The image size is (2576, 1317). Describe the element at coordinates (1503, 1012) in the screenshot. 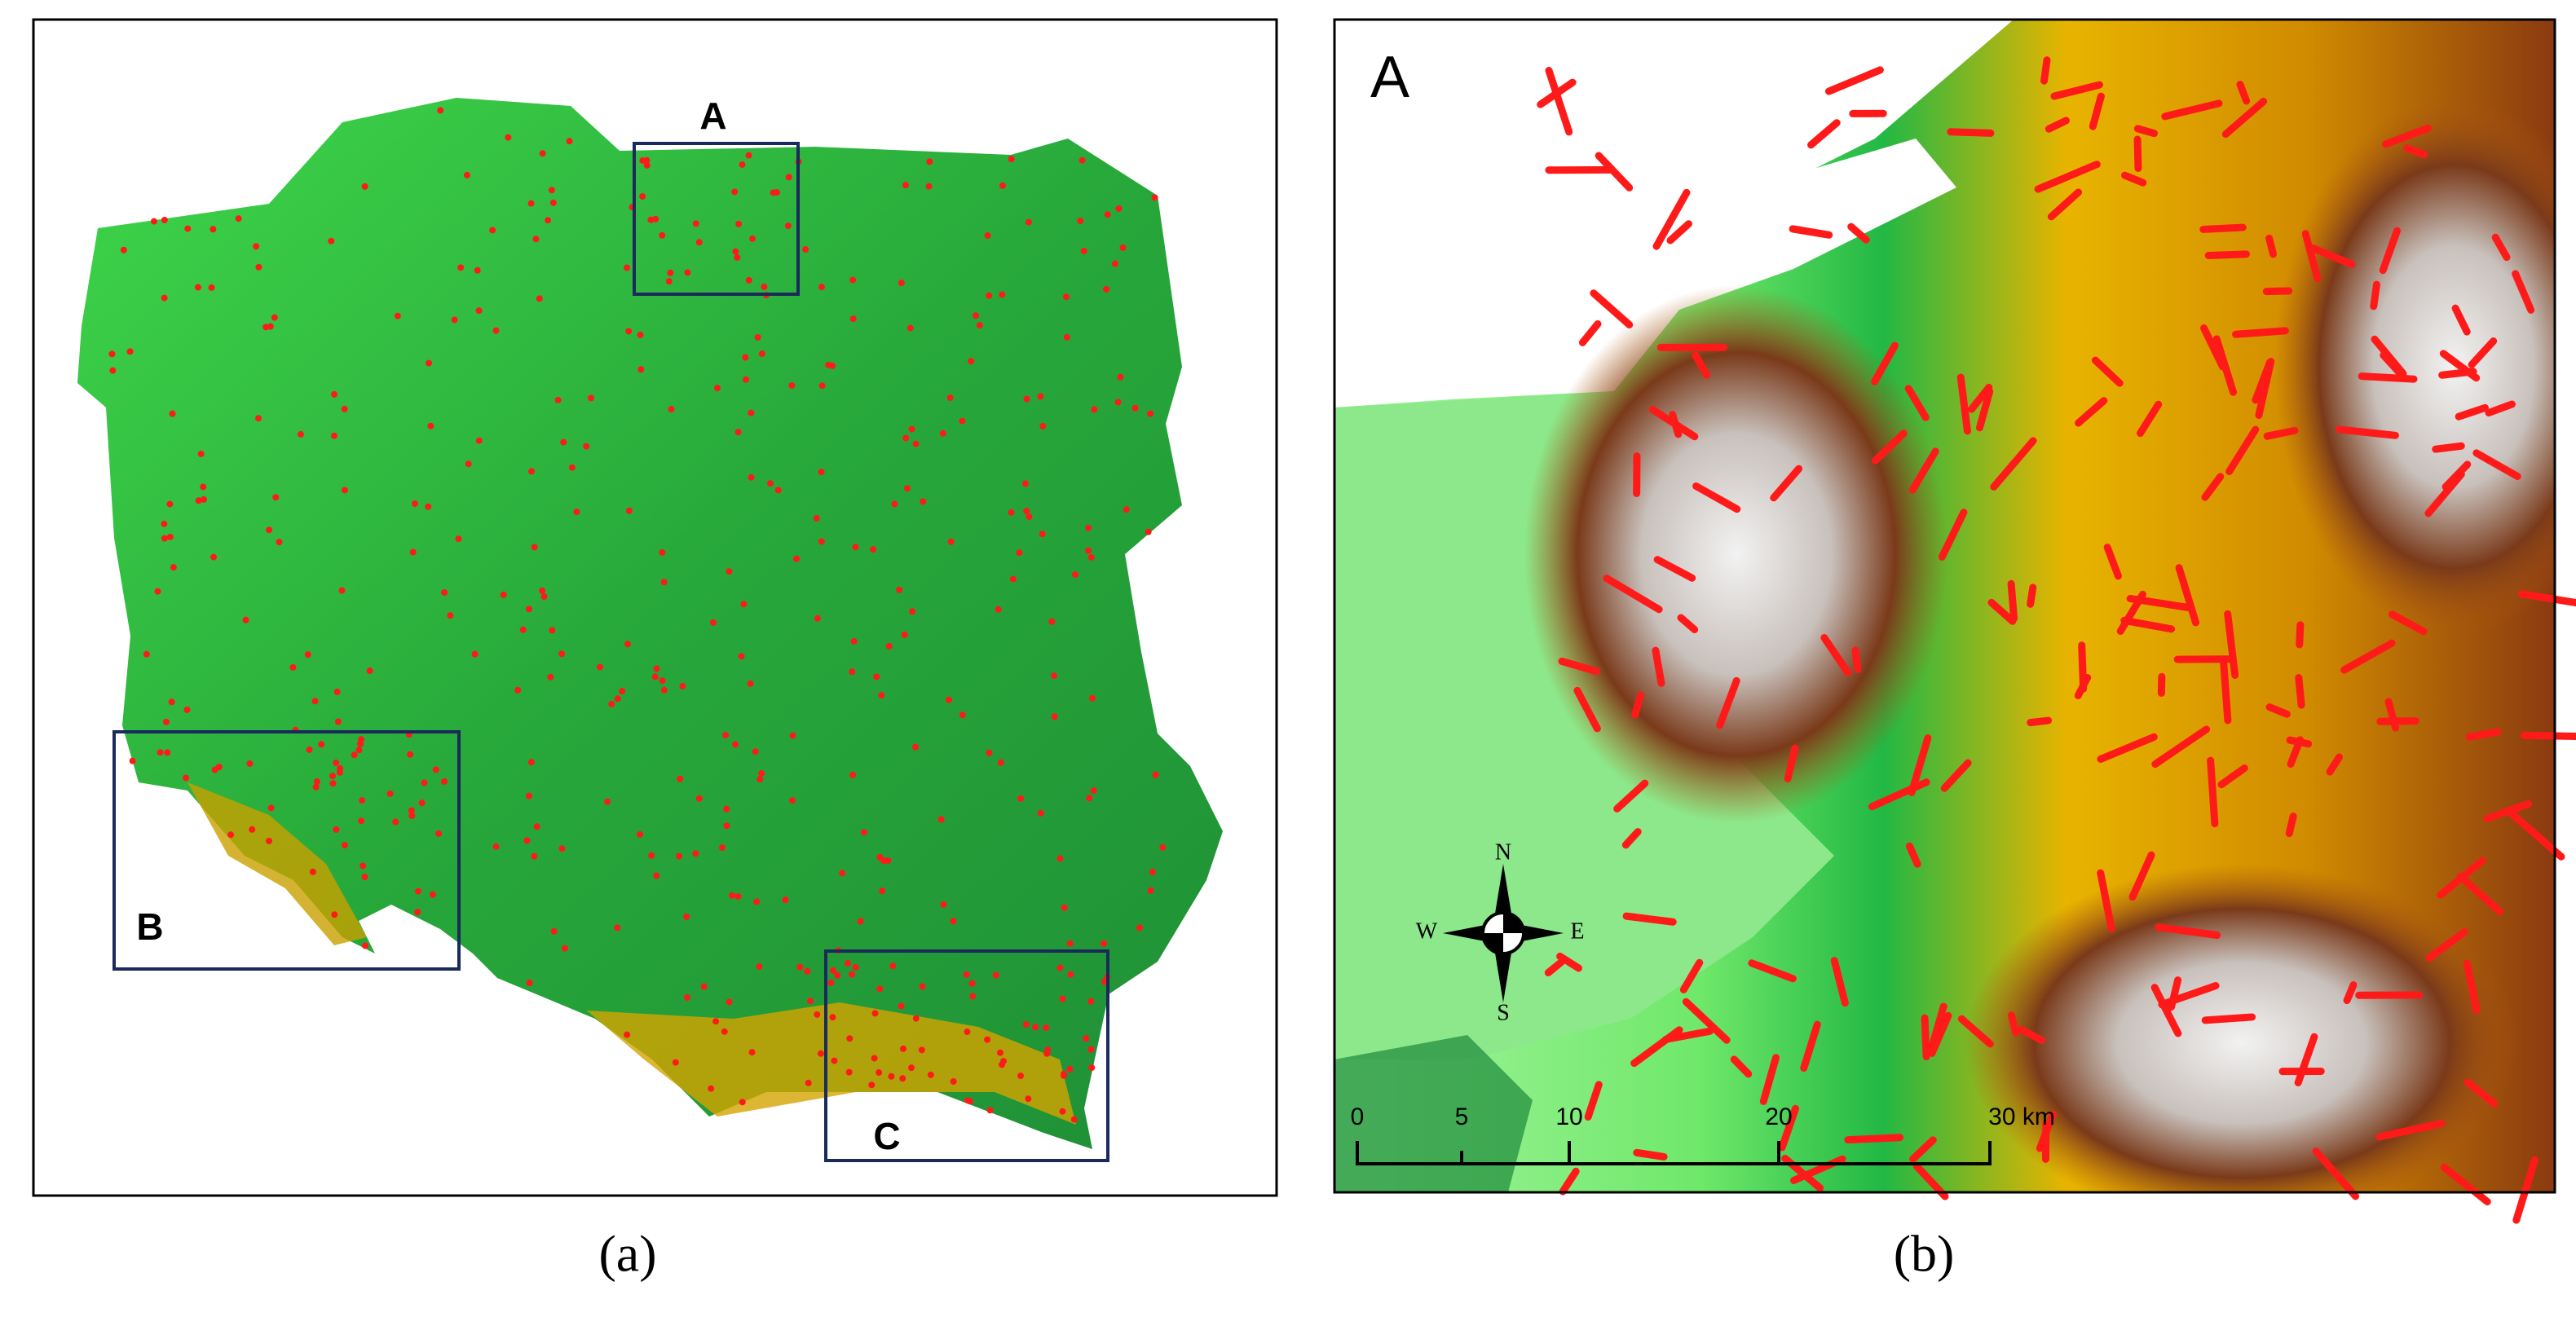

I see `compass-label: S` at that location.